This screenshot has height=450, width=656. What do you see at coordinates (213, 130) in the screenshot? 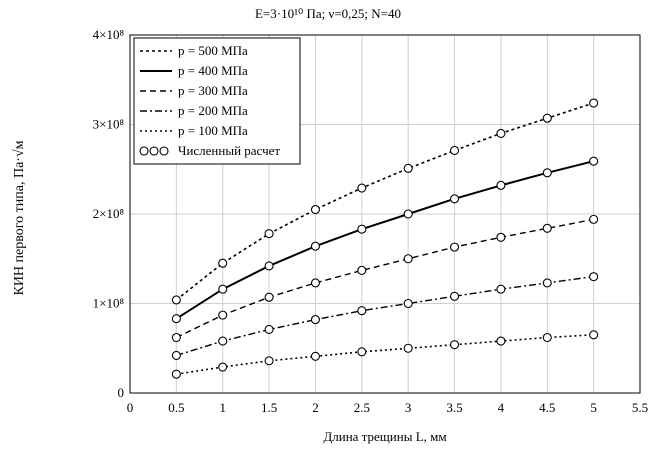
I see `legend-label: p = 100 МПа` at bounding box center [213, 130].